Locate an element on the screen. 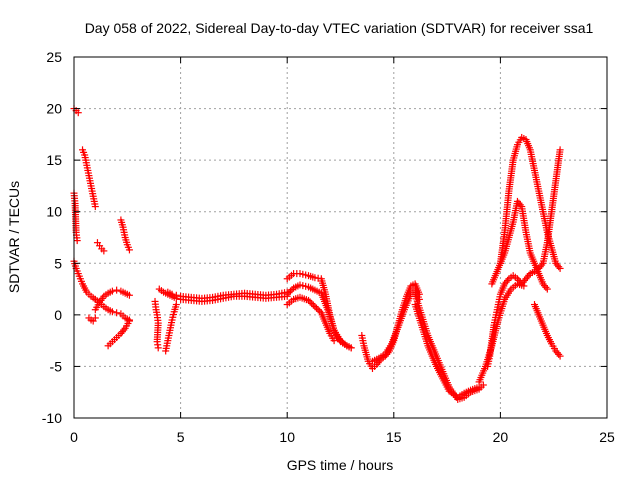 The height and width of the screenshot is (480, 640). y-tick-label: 5 is located at coordinates (58, 263).